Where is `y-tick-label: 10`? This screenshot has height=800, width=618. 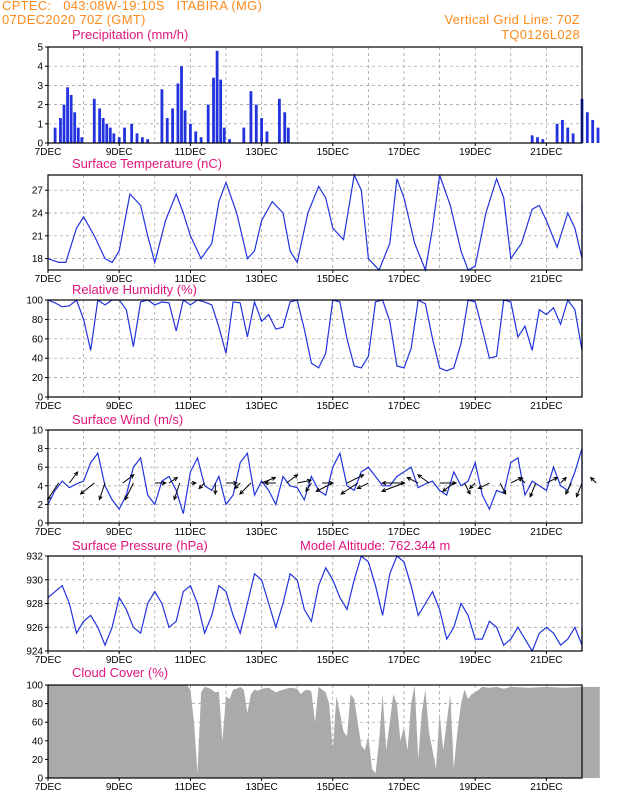 y-tick-label: 10 is located at coordinates (38, 431).